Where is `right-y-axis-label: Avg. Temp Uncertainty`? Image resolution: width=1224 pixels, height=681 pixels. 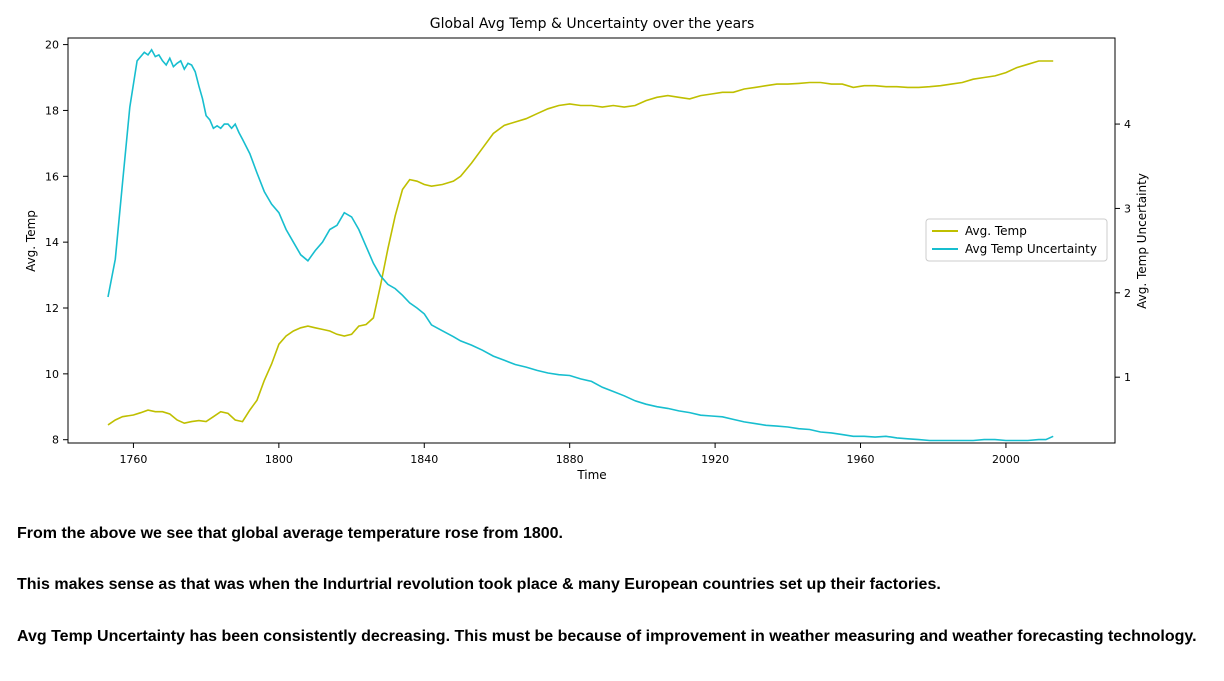
right-y-axis-label: Avg. Temp Uncertainty is located at coordinates (1142, 241).